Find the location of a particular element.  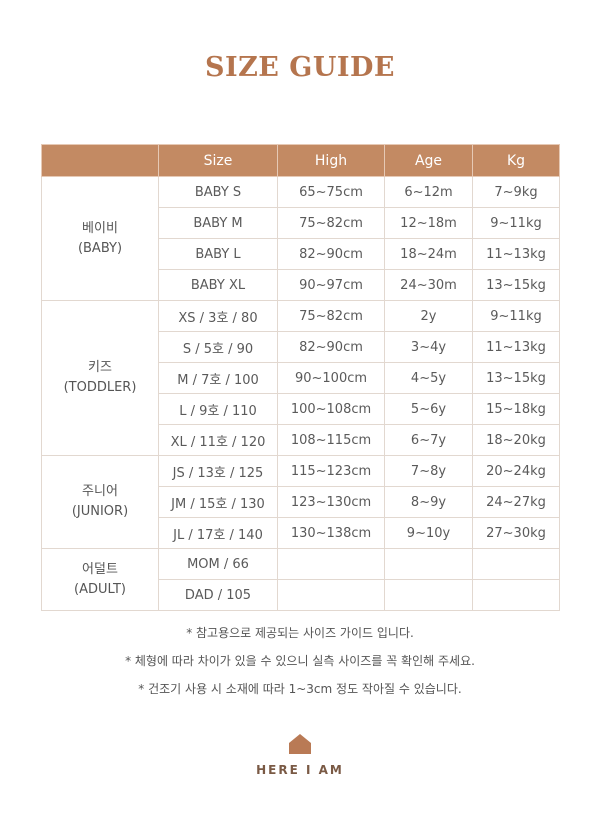

cell-age: 4~5y is located at coordinates (428, 378).